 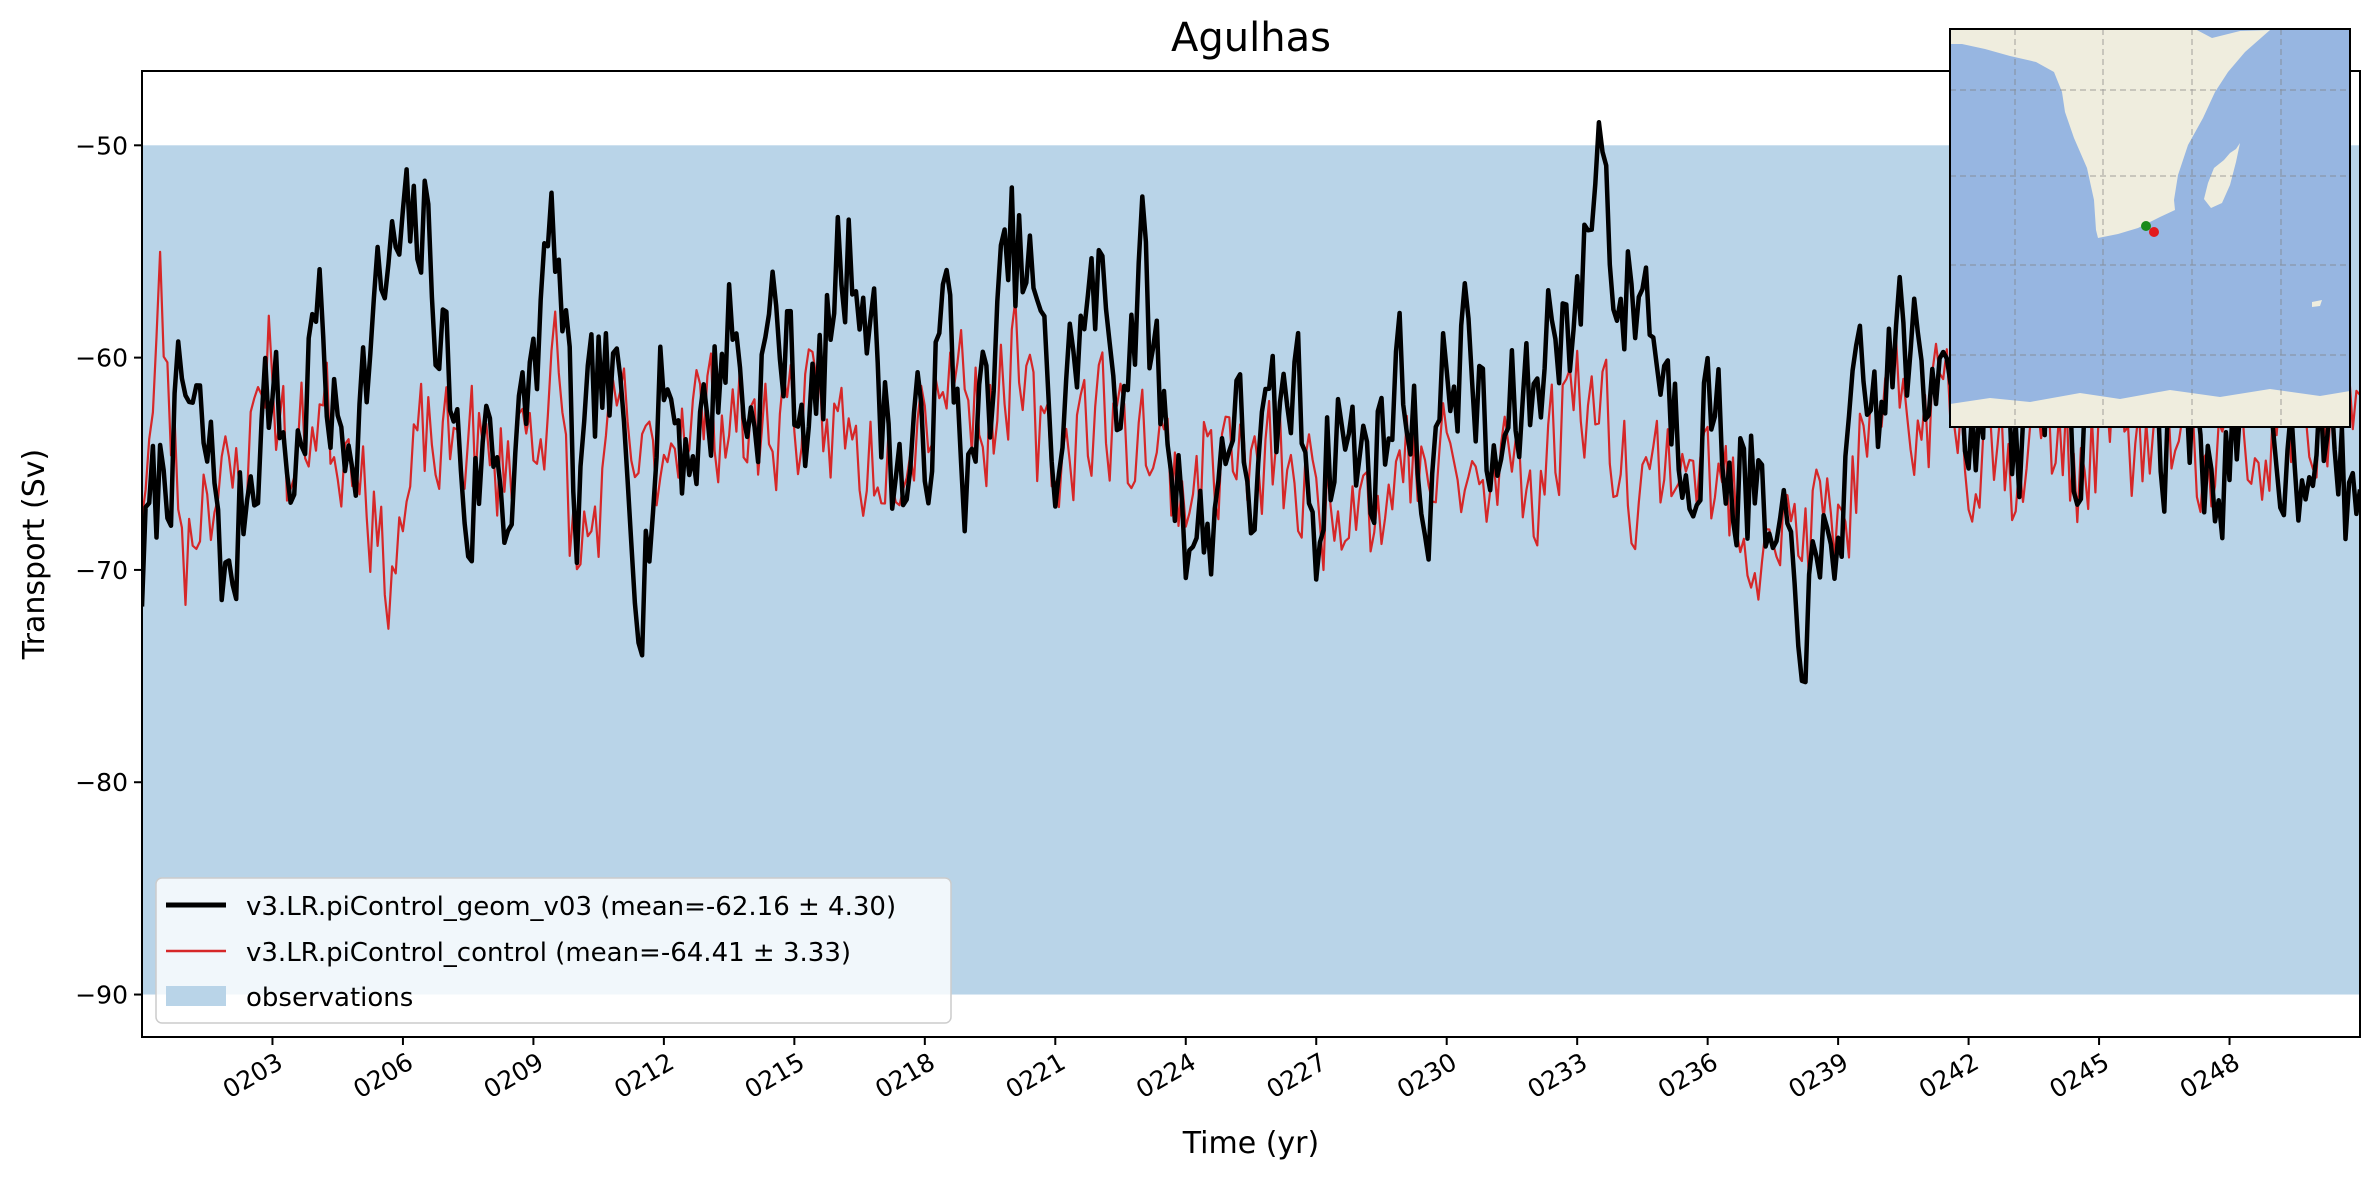 I want to click on map-gridlines, so click(x=2150, y=228).